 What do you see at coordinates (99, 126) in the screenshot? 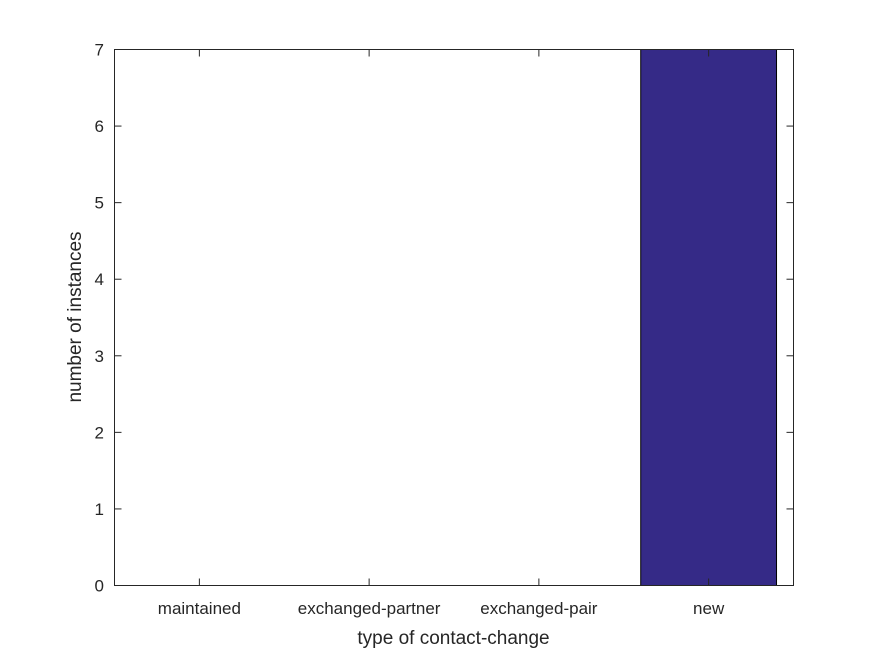
I see `y-tick-label: 6` at bounding box center [99, 126].